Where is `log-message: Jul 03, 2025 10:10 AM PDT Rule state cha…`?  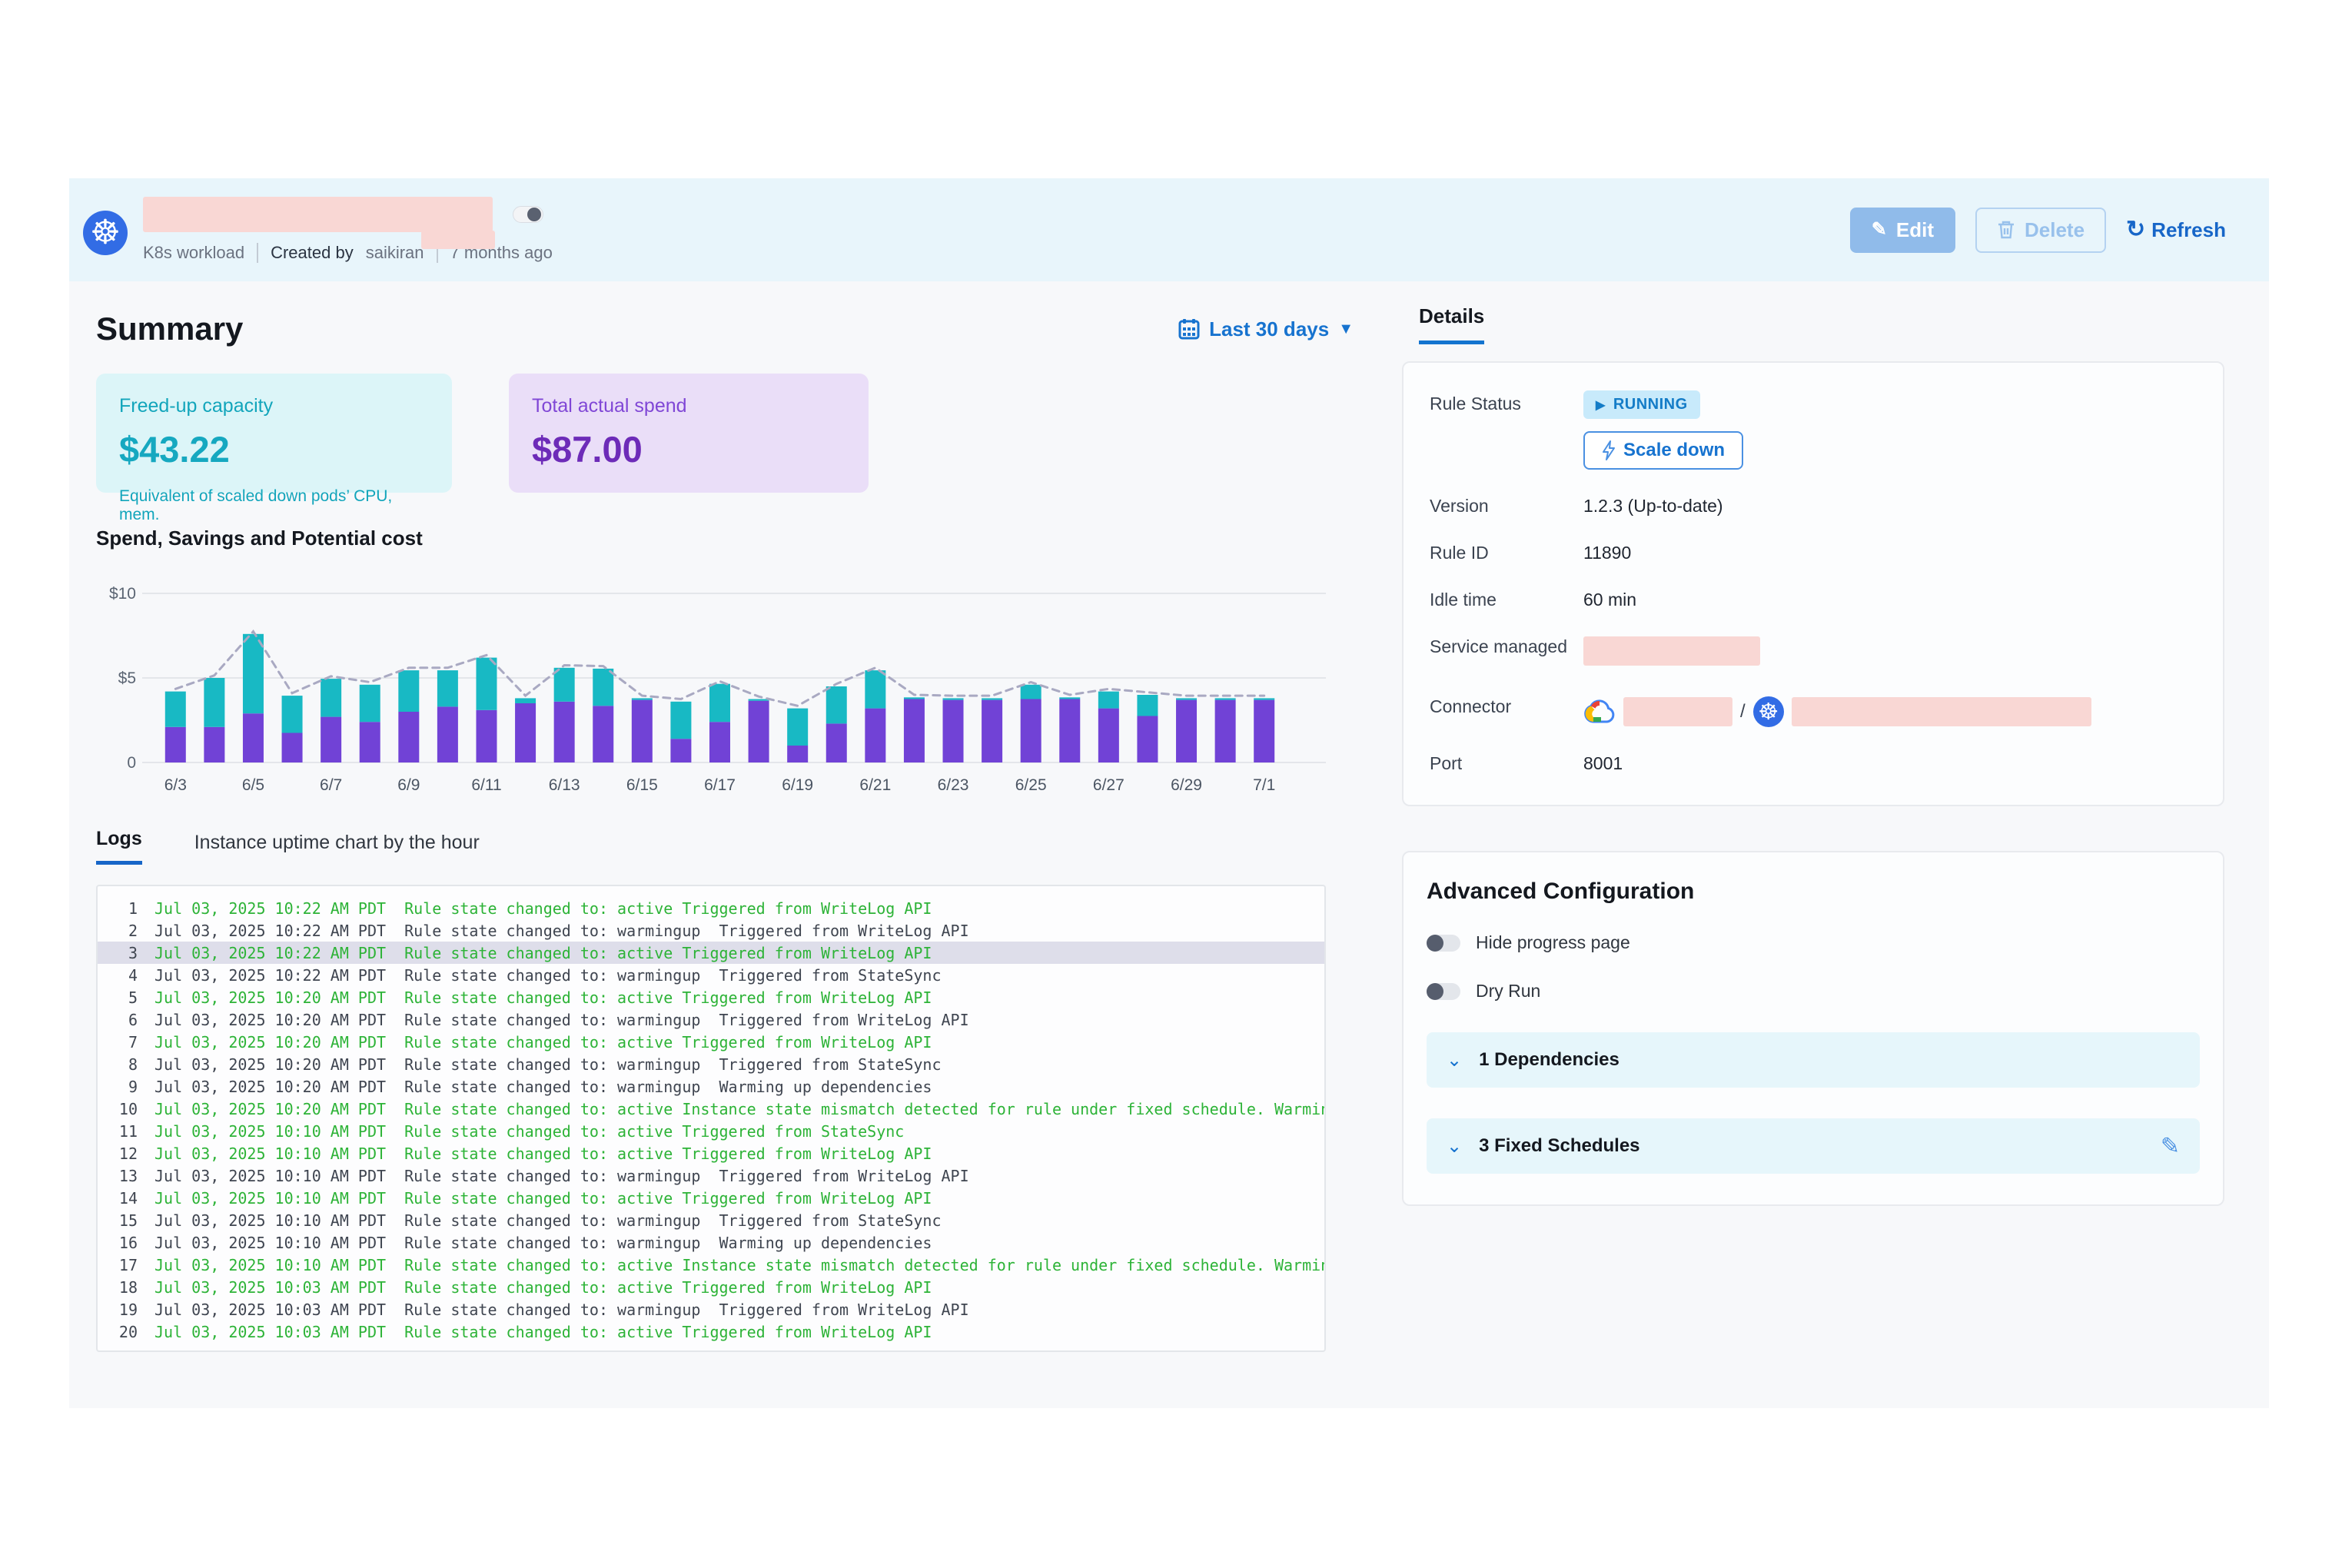
log-message: Jul 03, 2025 10:10 AM PDT Rule state cha… is located at coordinates (543, 1198).